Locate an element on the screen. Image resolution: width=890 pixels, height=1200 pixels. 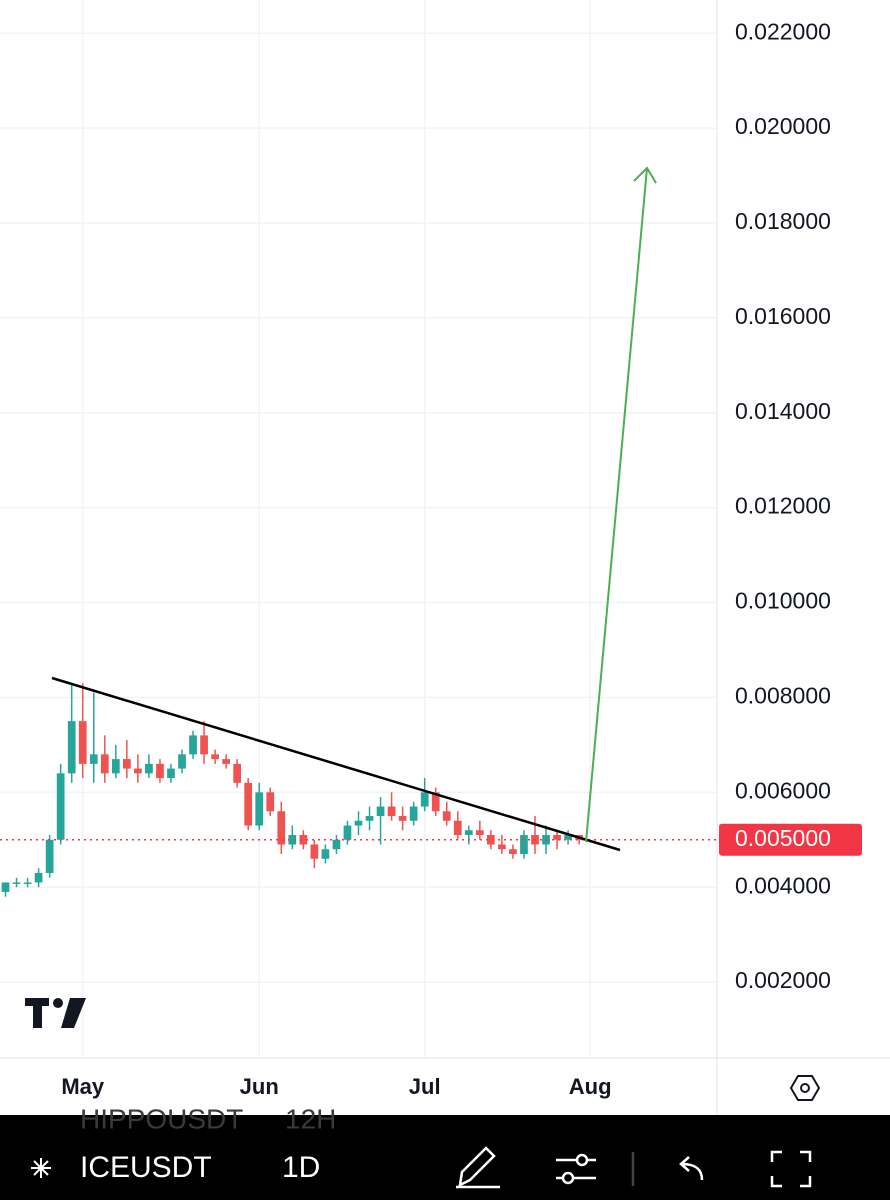
price-label: 0.005000 is located at coordinates (783, 838).